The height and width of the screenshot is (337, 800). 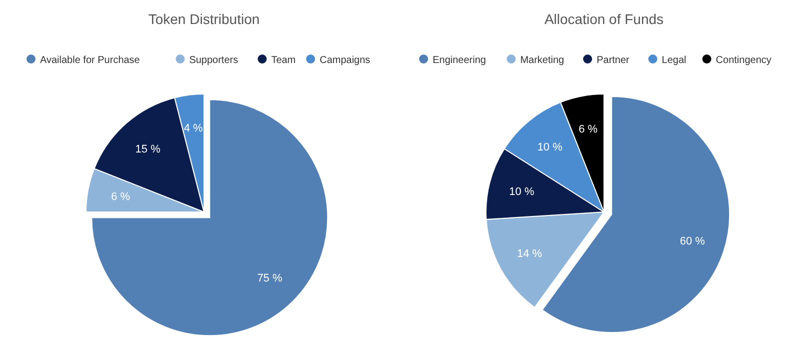 I want to click on legend-label: Available for Purchase, so click(x=90, y=60).